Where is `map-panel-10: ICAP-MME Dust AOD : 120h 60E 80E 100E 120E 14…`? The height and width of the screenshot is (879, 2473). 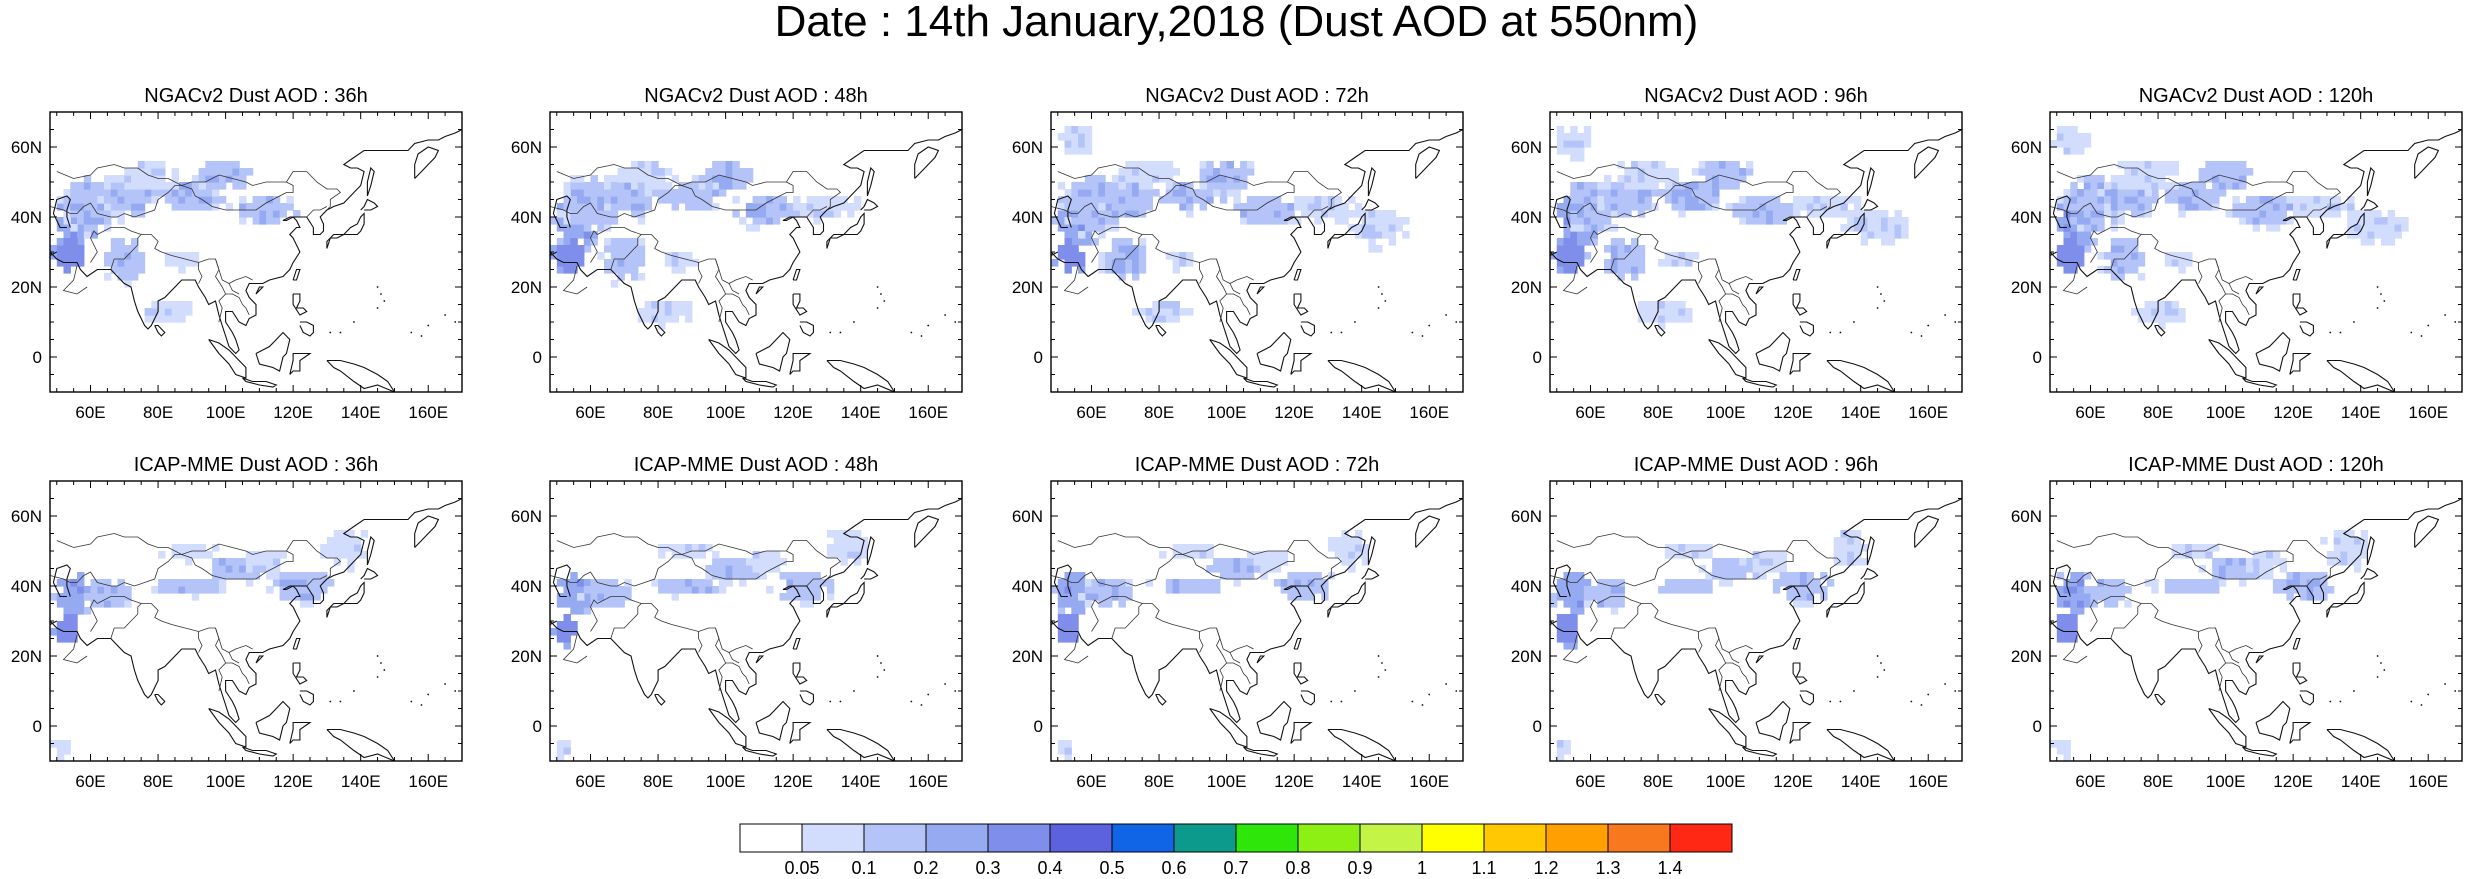 map-panel-10: ICAP-MME Dust AOD : 120h 60E 80E 100E 120E 14… is located at coordinates (2237, 622).